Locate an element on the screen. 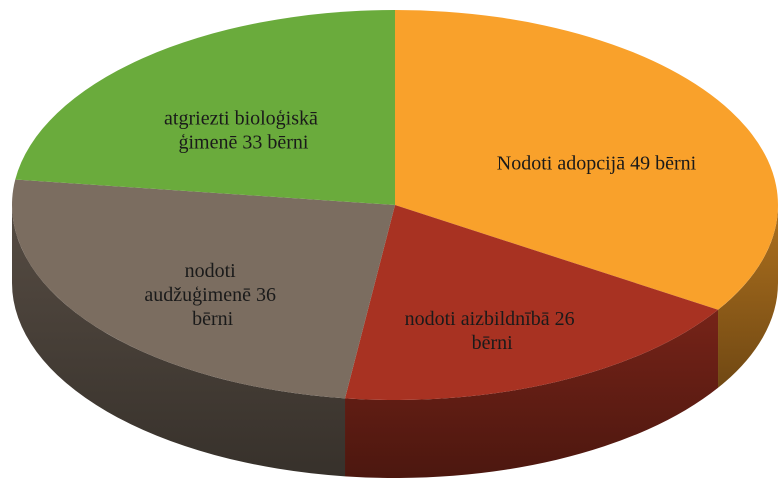 This screenshot has width=783, height=484. pie-side is located at coordinates (748, 296).